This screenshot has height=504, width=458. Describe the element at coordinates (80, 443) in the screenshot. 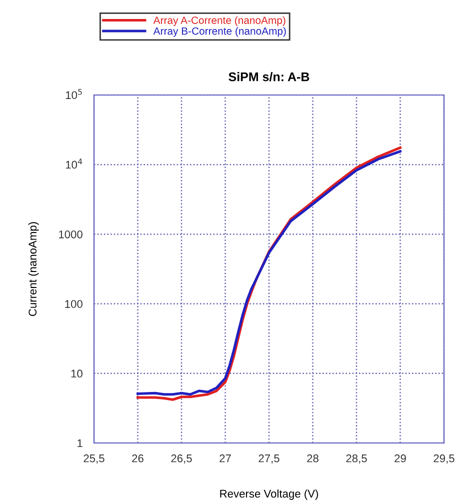

I see `y-tick-label: 1` at that location.